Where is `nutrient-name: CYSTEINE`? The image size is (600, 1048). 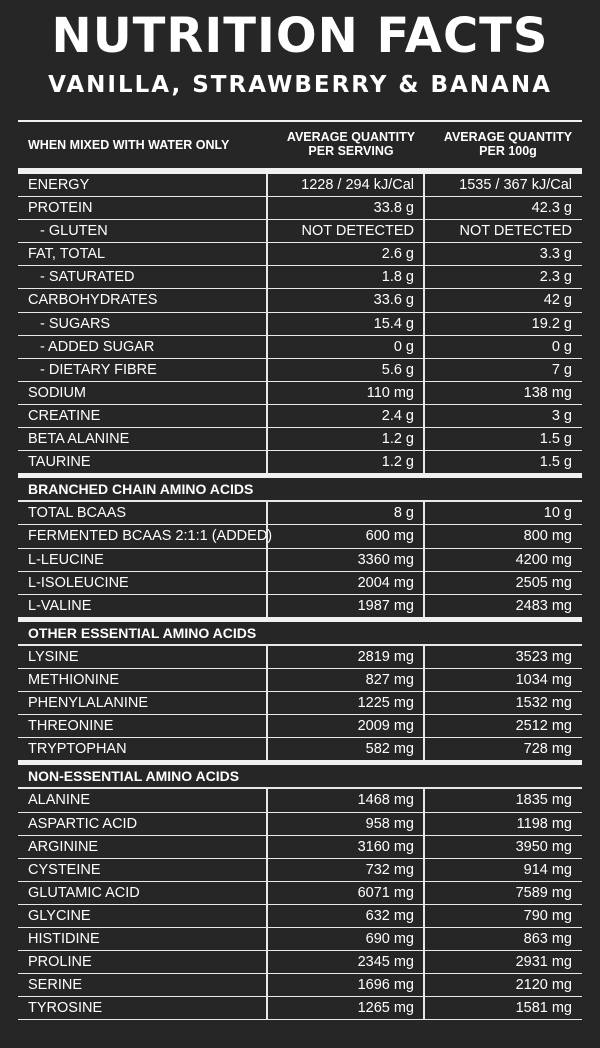
nutrient-name: CYSTEINE is located at coordinates (64, 869).